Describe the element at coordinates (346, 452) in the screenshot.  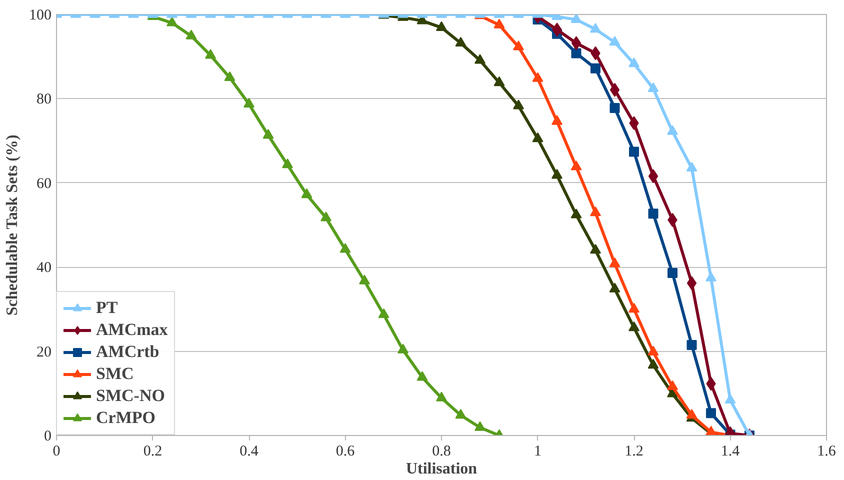
I see `x-tick-label: 0.6` at that location.